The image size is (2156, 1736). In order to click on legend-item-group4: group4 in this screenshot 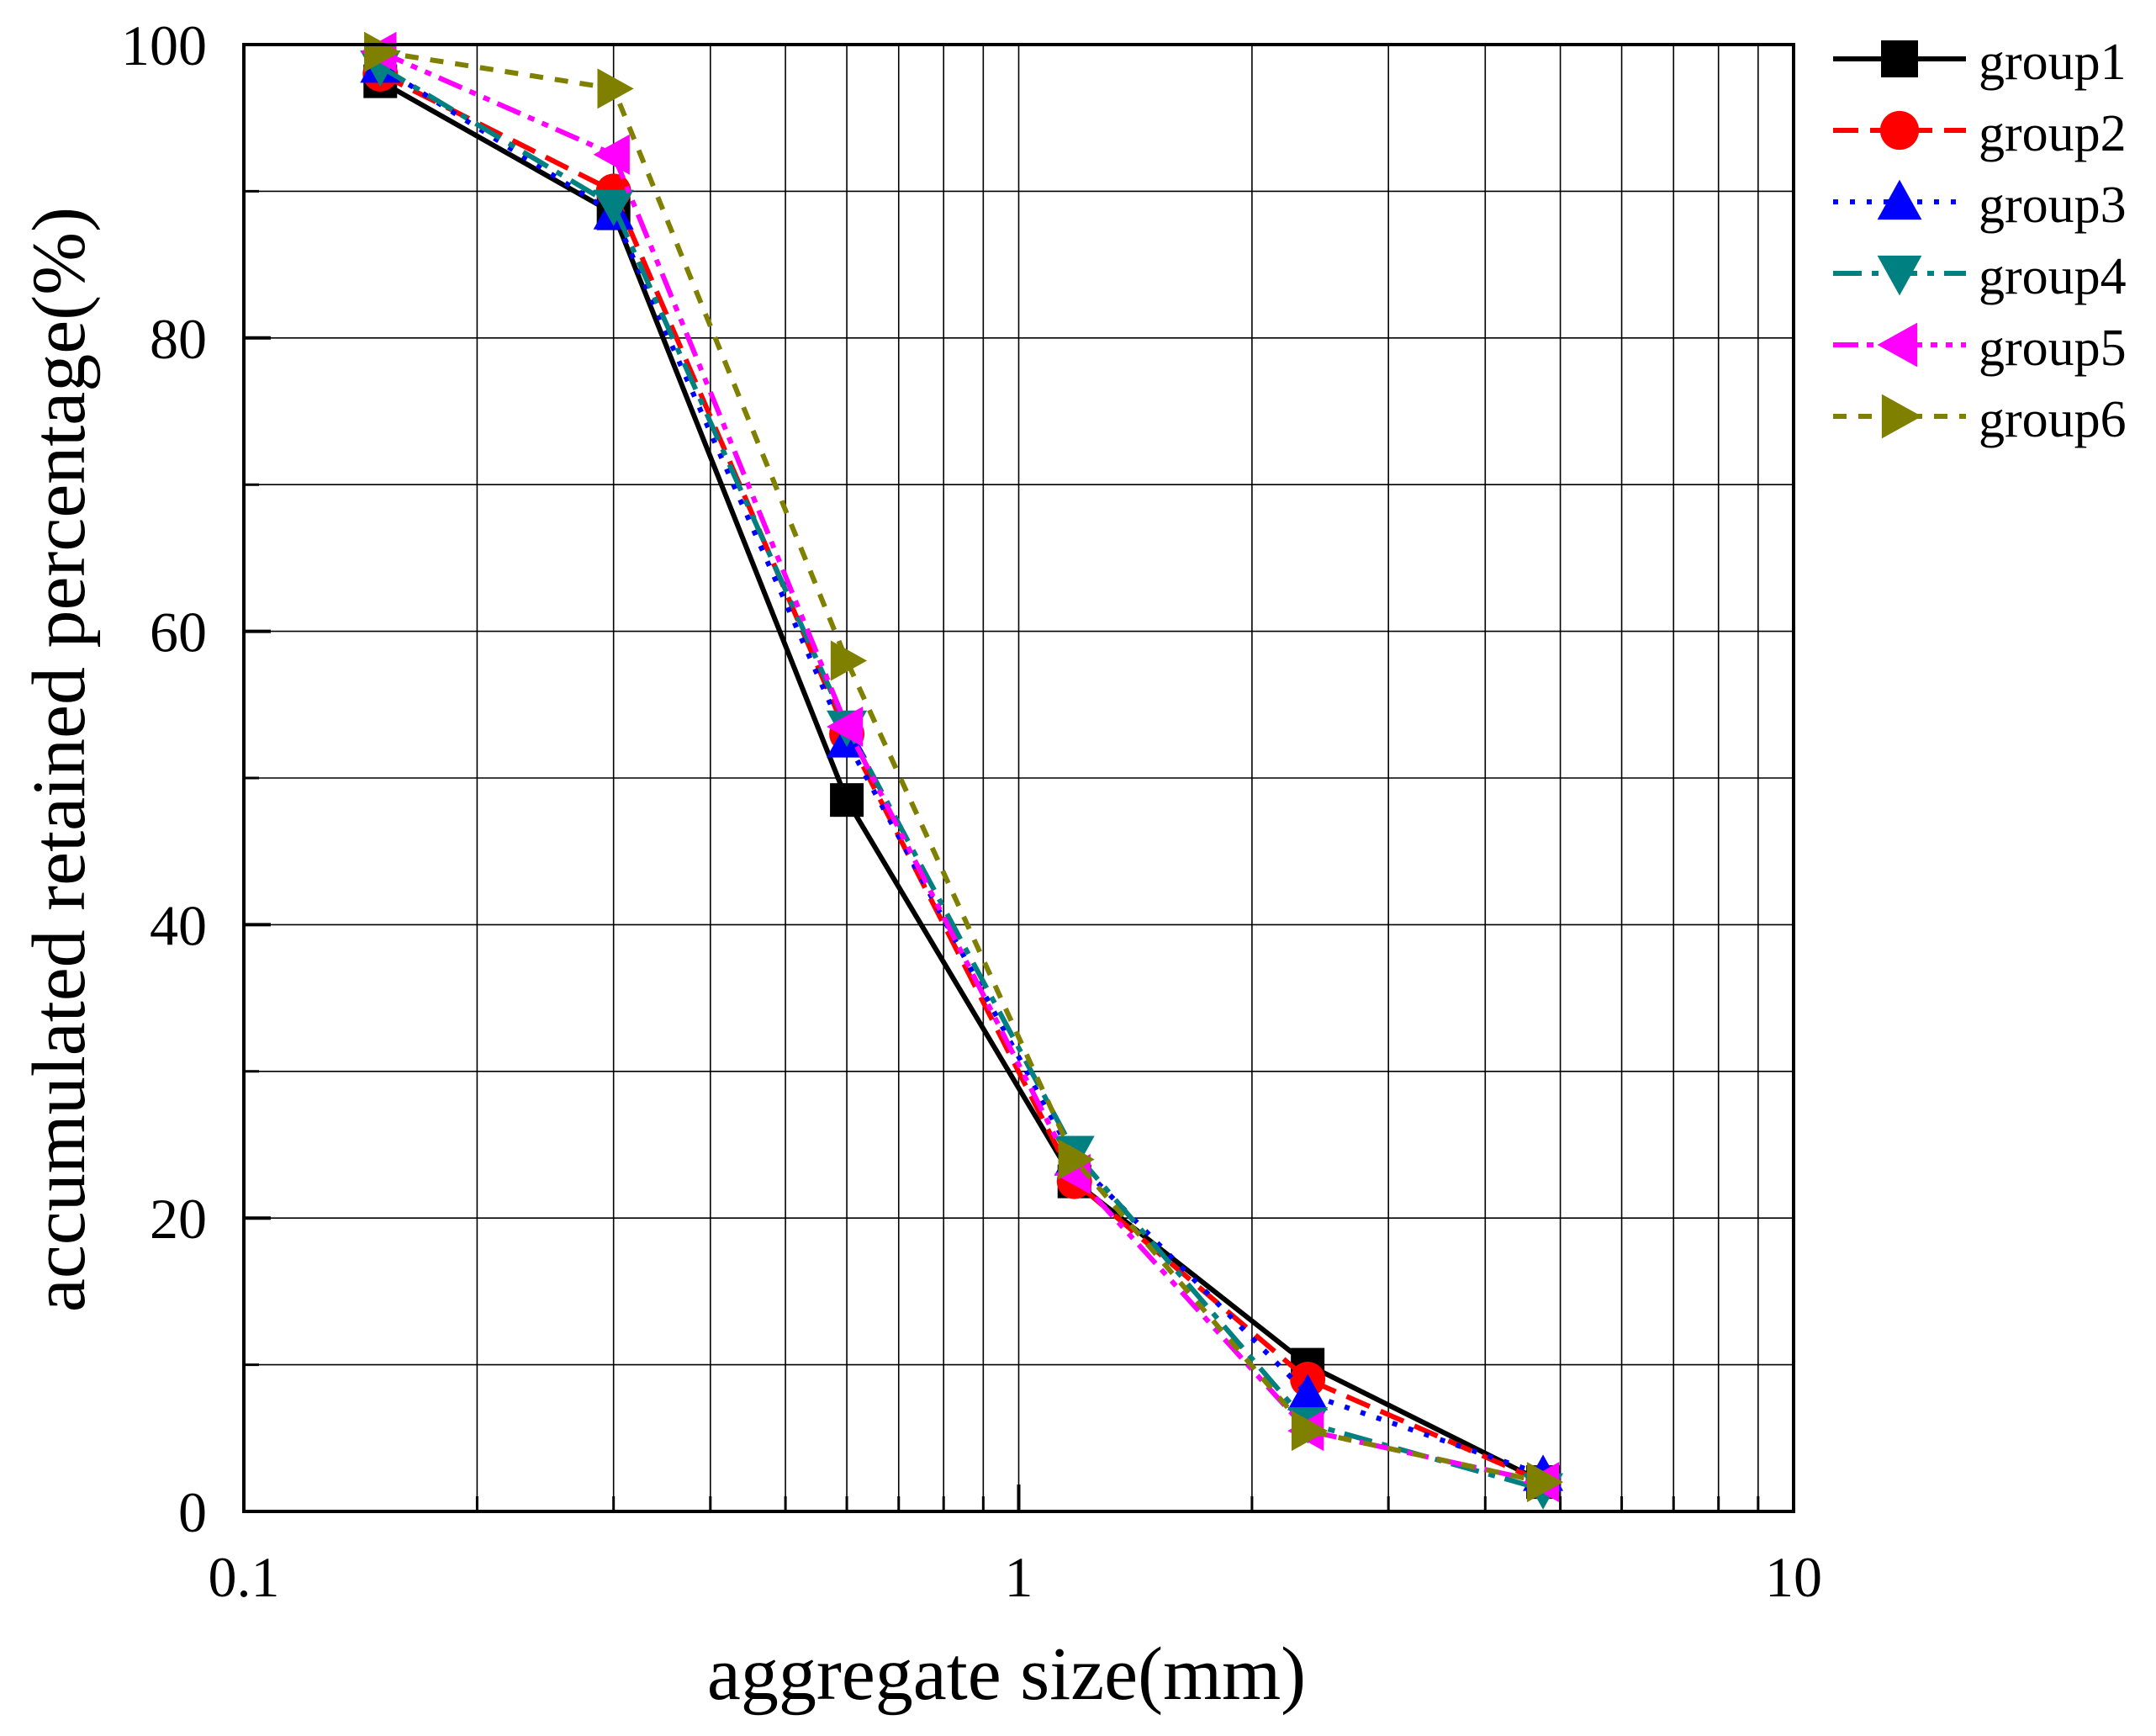, I will do `click(1980, 276)`.